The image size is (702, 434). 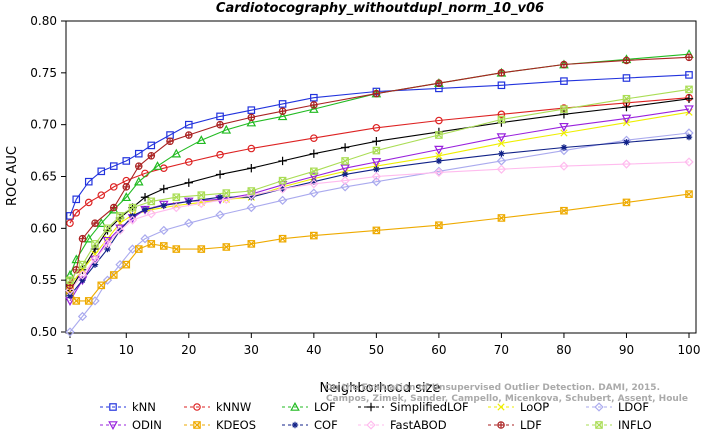 I want to click on legend-label-simplifiedlof: SimplifiedLOF, so click(x=429, y=407).